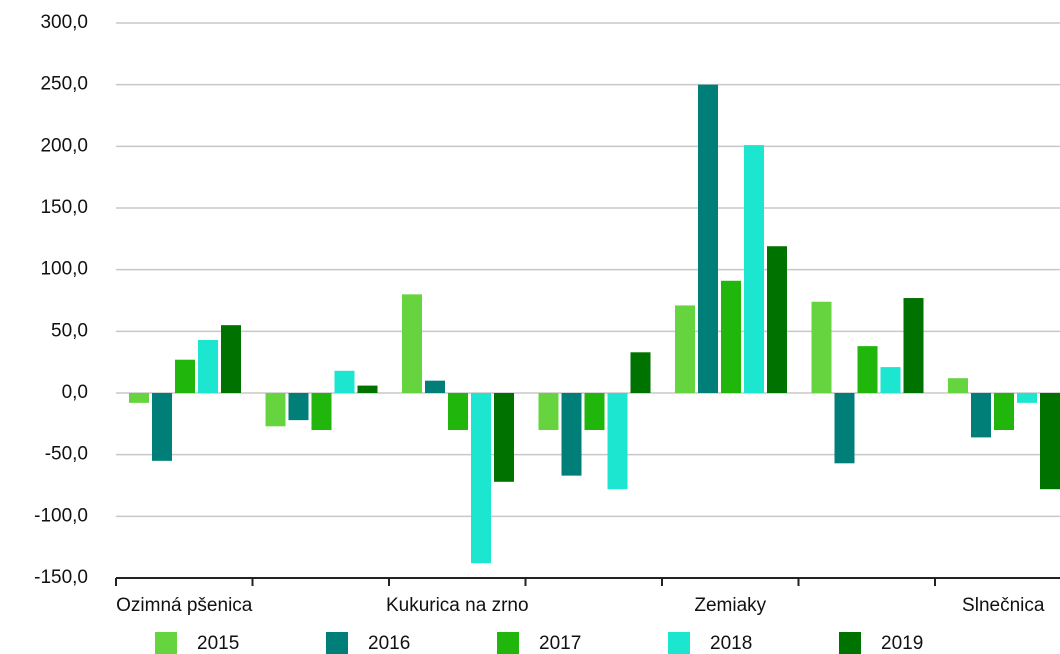 This screenshot has height=654, width=1060. Describe the element at coordinates (560, 643) in the screenshot. I see `legend-label: 2017` at that location.